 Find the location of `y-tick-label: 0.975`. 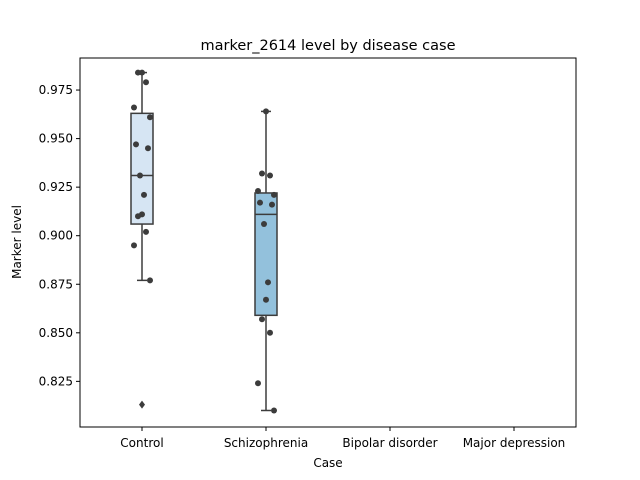

y-tick-label: 0.975 is located at coordinates (56, 90).